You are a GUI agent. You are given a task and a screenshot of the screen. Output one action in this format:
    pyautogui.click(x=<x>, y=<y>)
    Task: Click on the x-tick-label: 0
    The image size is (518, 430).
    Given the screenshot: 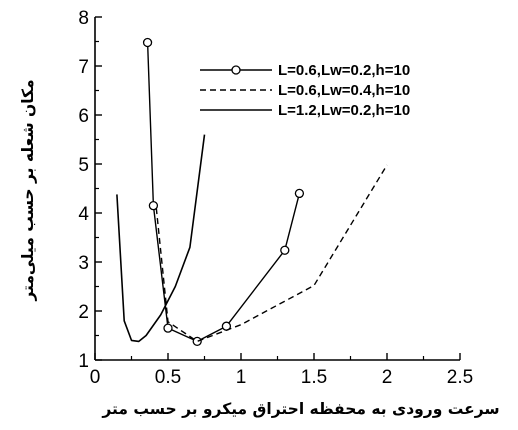 What is the action you would take?
    pyautogui.click(x=95, y=377)
    